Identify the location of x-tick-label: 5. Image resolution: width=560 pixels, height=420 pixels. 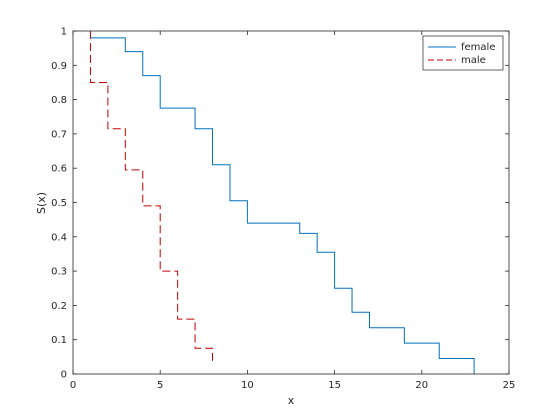
(160, 385).